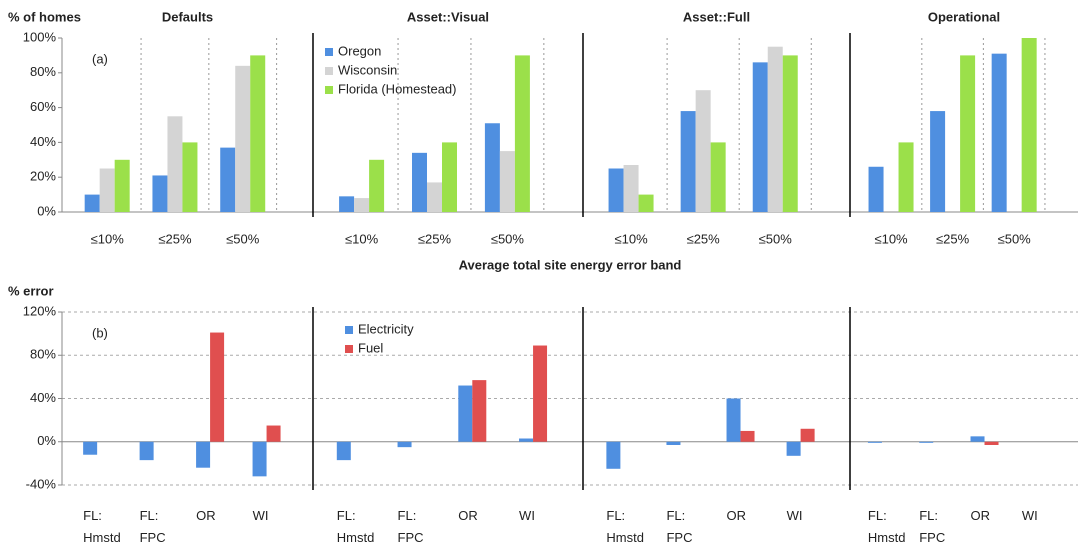  I want to click on x-axis-label: Average total site energy error band, so click(570, 264).